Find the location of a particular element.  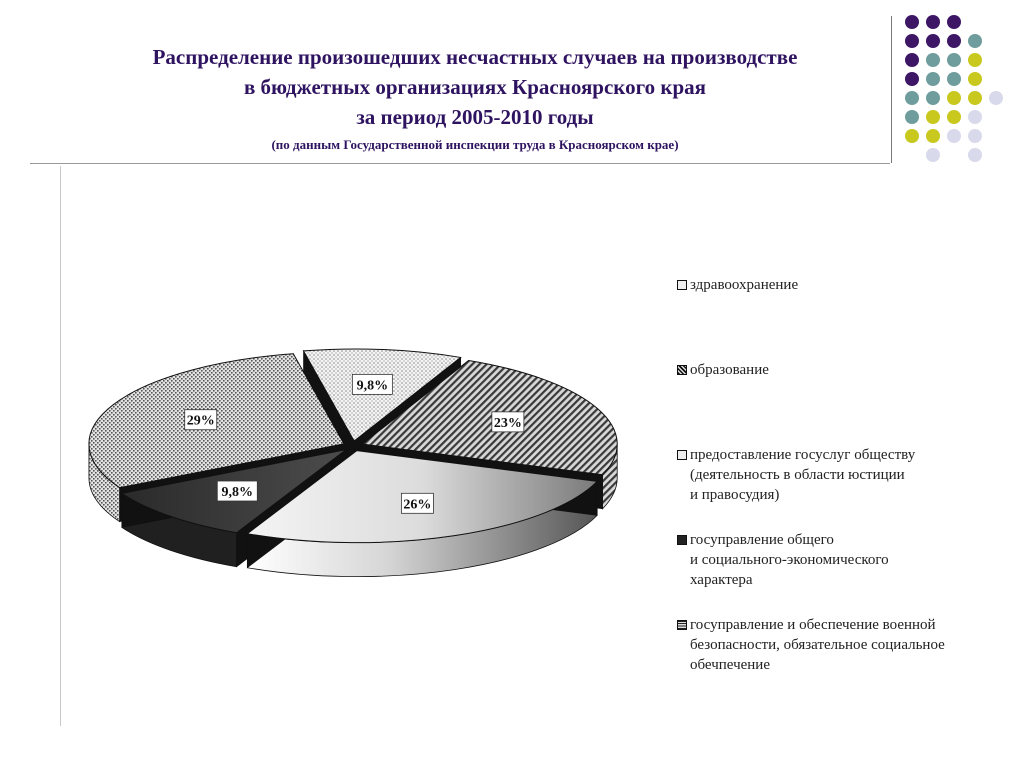

data-label-1: 9,8% is located at coordinates (373, 385).